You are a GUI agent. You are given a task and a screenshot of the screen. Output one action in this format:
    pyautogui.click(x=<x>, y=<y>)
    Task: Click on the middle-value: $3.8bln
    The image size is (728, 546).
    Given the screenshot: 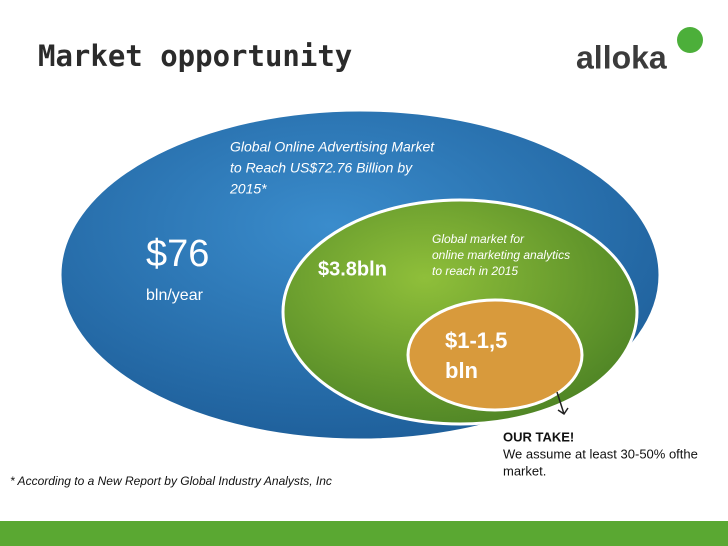 What is the action you would take?
    pyautogui.click(x=352, y=269)
    